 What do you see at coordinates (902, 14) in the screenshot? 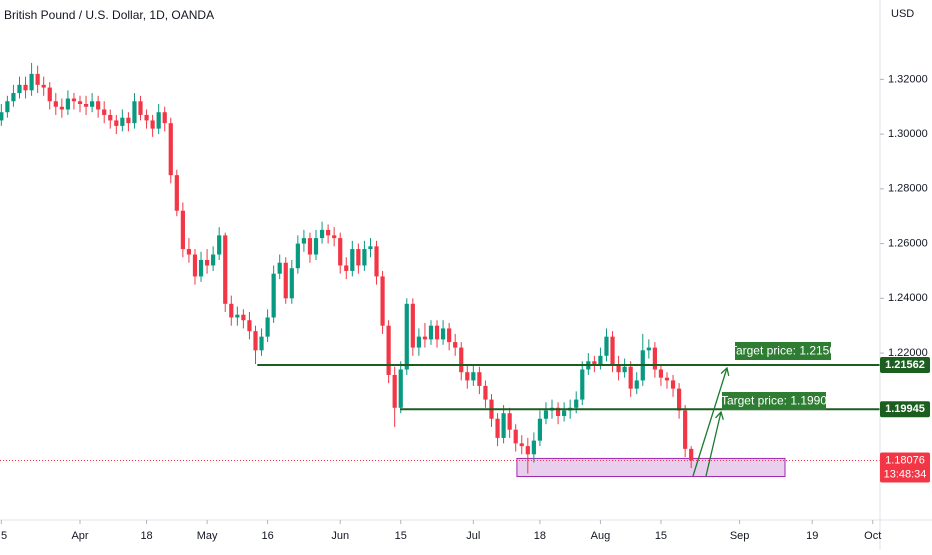
I see `currency: USD` at bounding box center [902, 14].